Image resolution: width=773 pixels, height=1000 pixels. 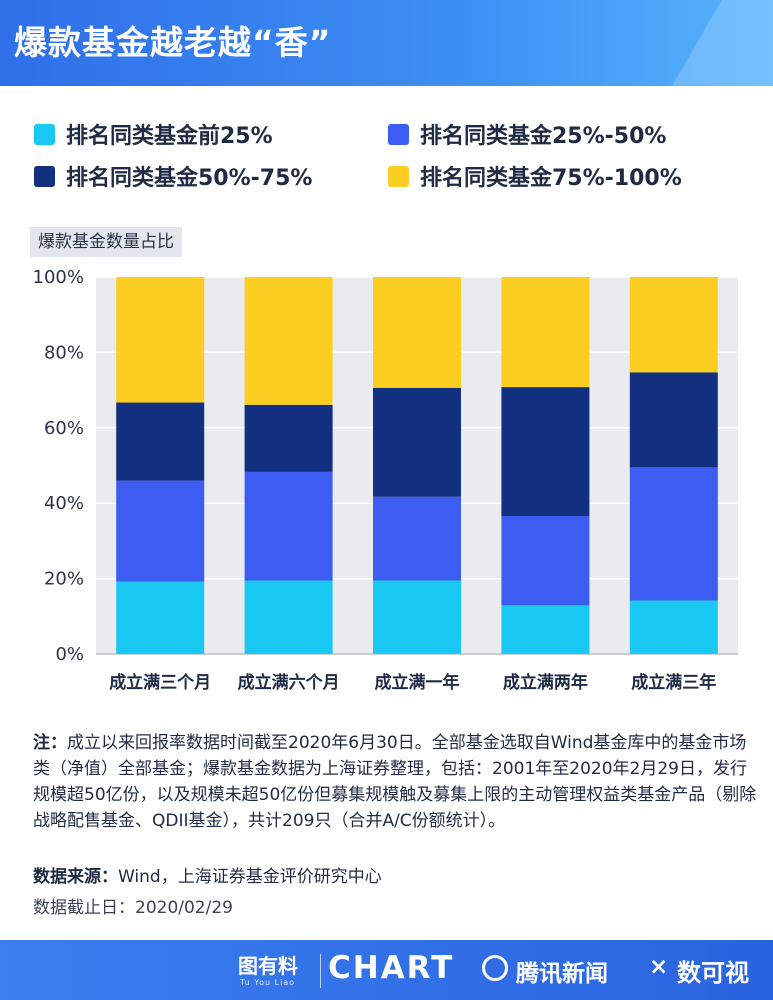 What do you see at coordinates (320, 971) in the screenshot?
I see `footer-divider` at bounding box center [320, 971].